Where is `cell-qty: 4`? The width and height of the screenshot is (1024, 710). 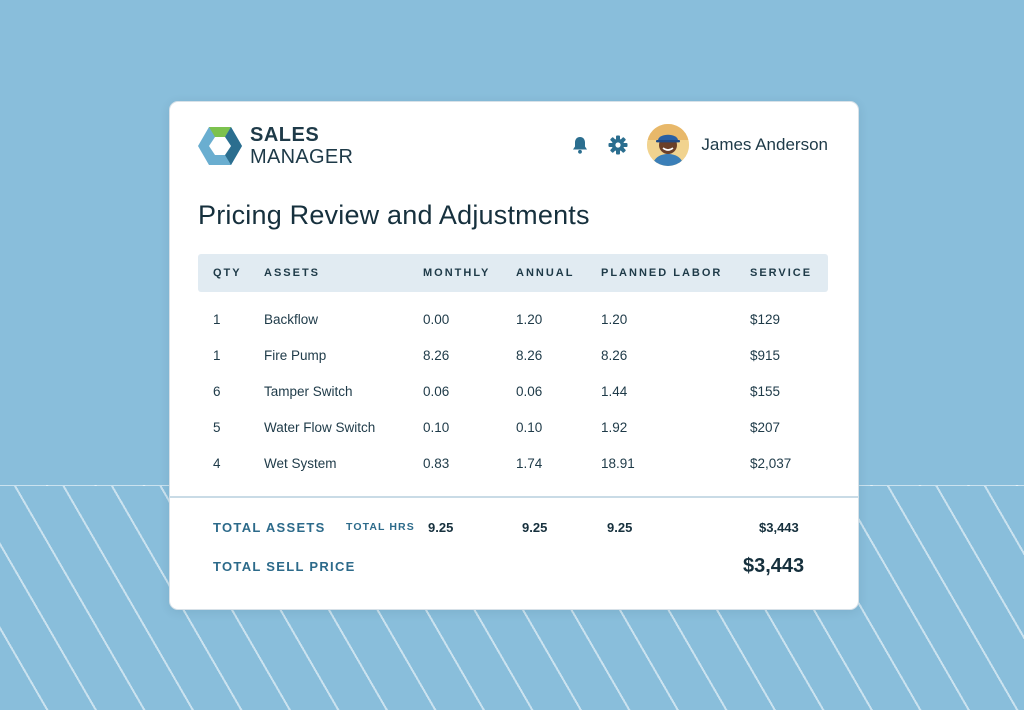
cell-qty: 4 is located at coordinates (217, 463).